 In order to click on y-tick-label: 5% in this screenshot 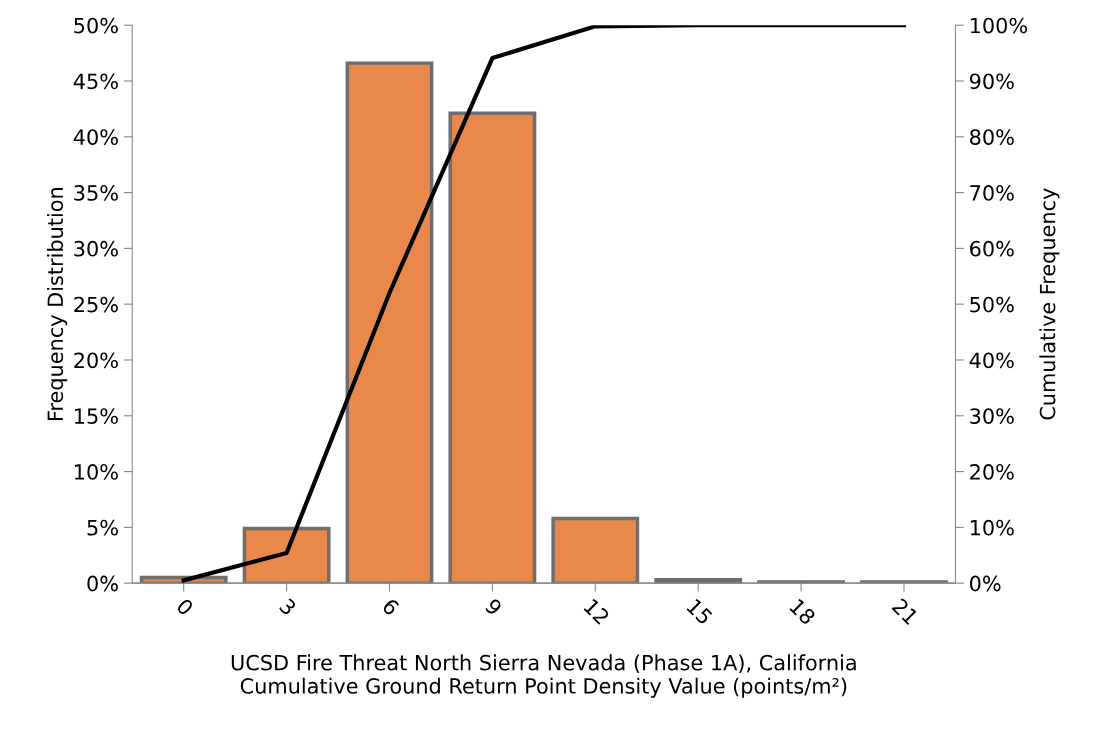, I will do `click(102, 527)`.